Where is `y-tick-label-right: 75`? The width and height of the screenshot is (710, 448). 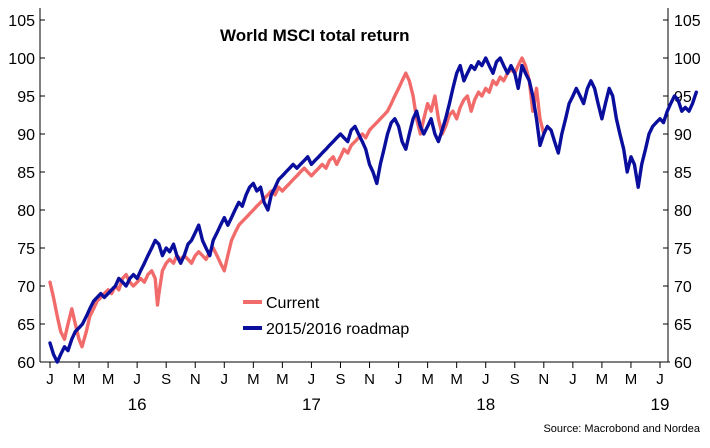 y-tick-label-right: 75 is located at coordinates (683, 249).